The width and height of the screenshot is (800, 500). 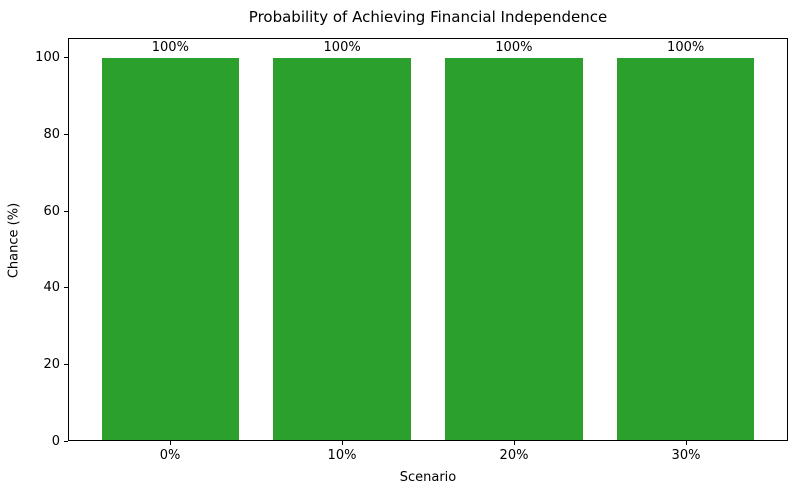 I want to click on y-tick-label: 60, so click(x=51, y=211).